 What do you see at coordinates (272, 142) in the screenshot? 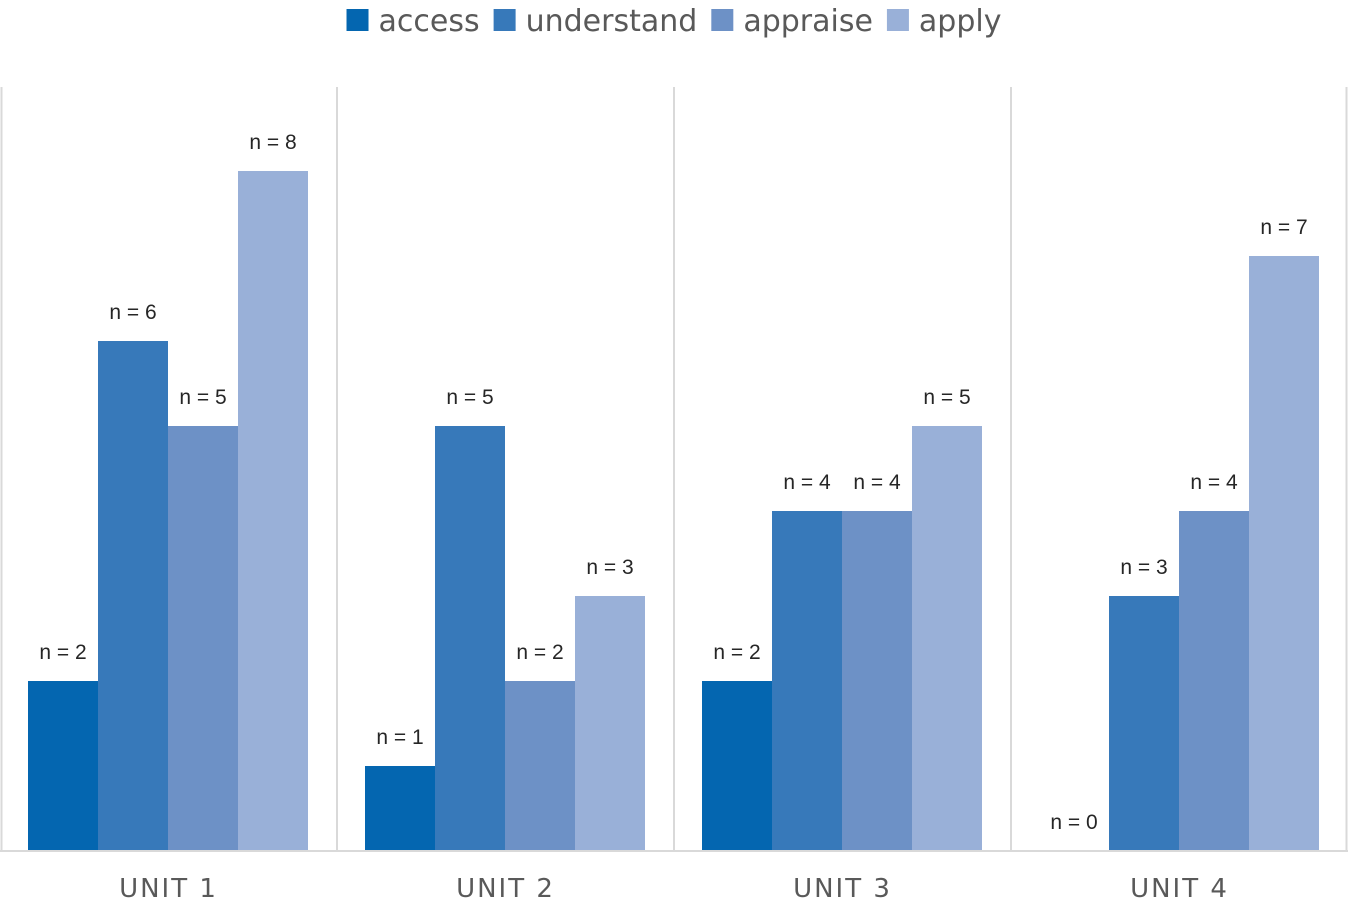
I see `data-label: n = 8` at bounding box center [272, 142].